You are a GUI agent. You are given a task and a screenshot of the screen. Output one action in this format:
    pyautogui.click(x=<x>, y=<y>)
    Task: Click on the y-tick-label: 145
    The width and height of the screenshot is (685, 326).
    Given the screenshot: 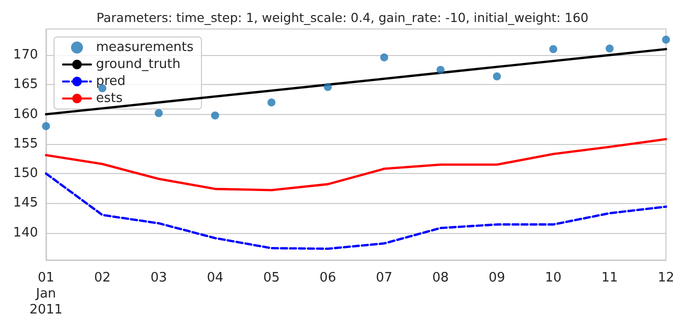 What is the action you would take?
    pyautogui.click(x=25, y=203)
    